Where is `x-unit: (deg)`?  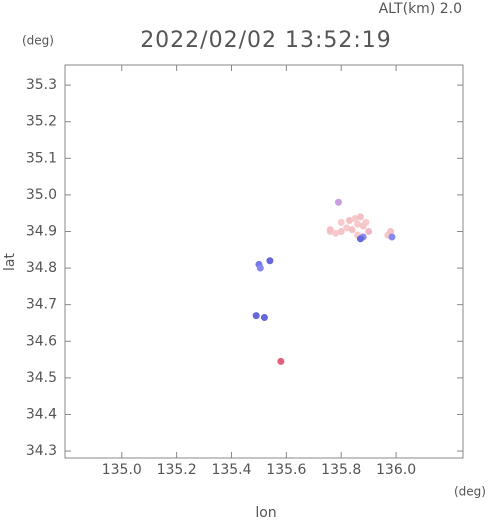
x-unit: (deg) is located at coordinates (470, 492).